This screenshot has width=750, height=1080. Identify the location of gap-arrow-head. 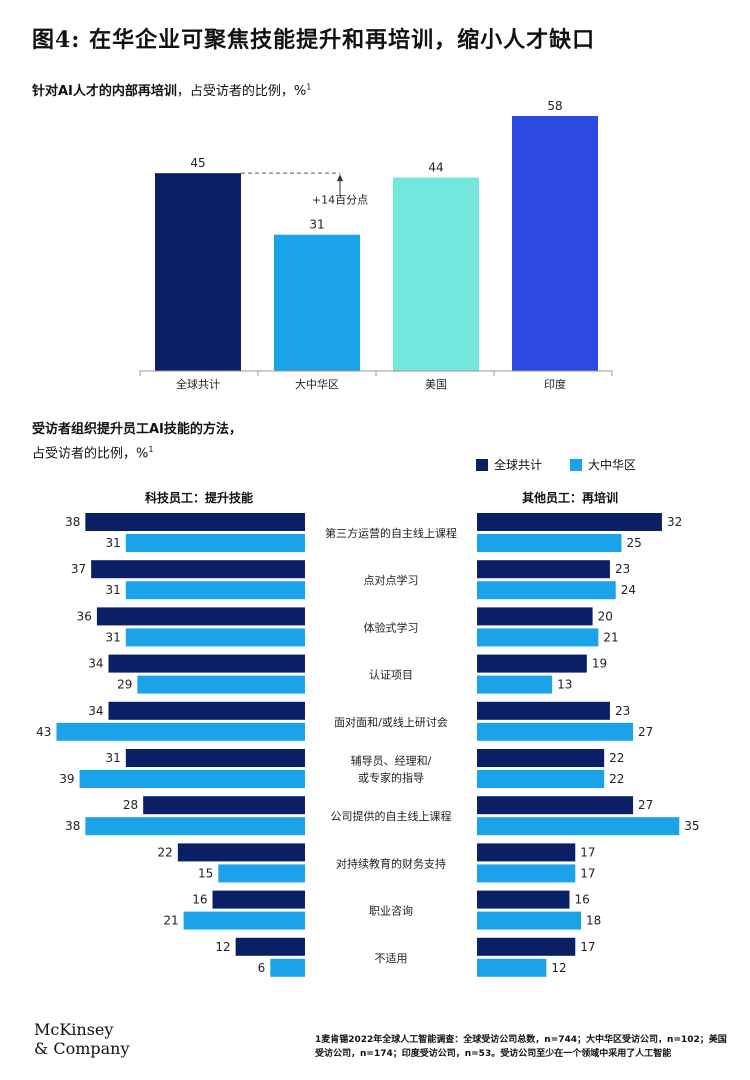
(340, 178).